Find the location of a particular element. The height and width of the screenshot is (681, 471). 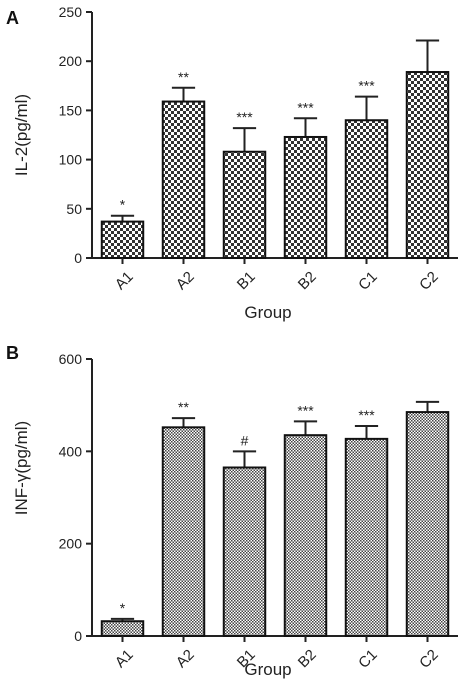

significance-label: # is located at coordinates (245, 440).